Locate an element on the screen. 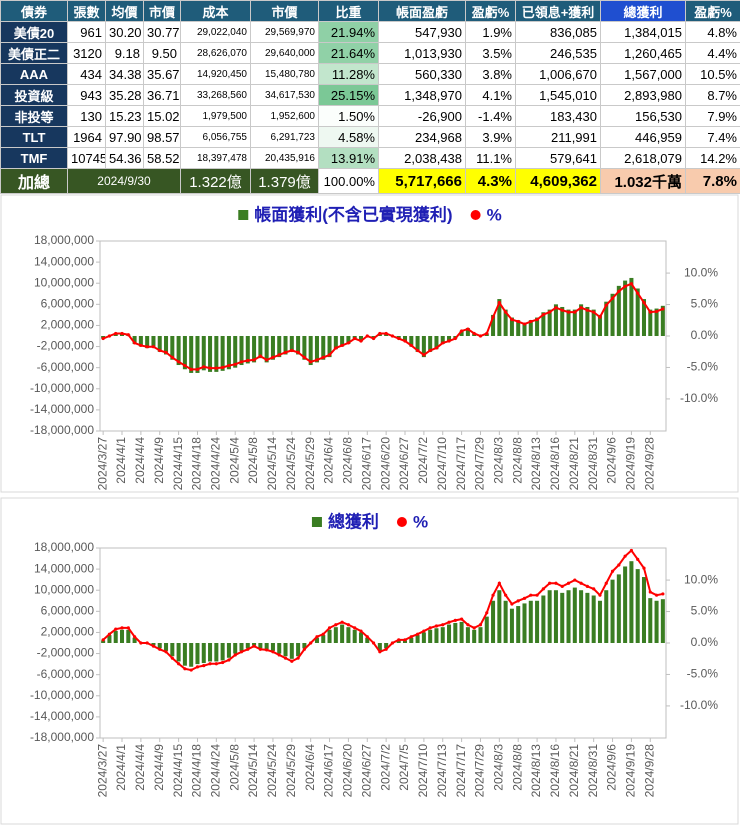 The image size is (740, 826). cell: 183,430 is located at coordinates (558, 116).